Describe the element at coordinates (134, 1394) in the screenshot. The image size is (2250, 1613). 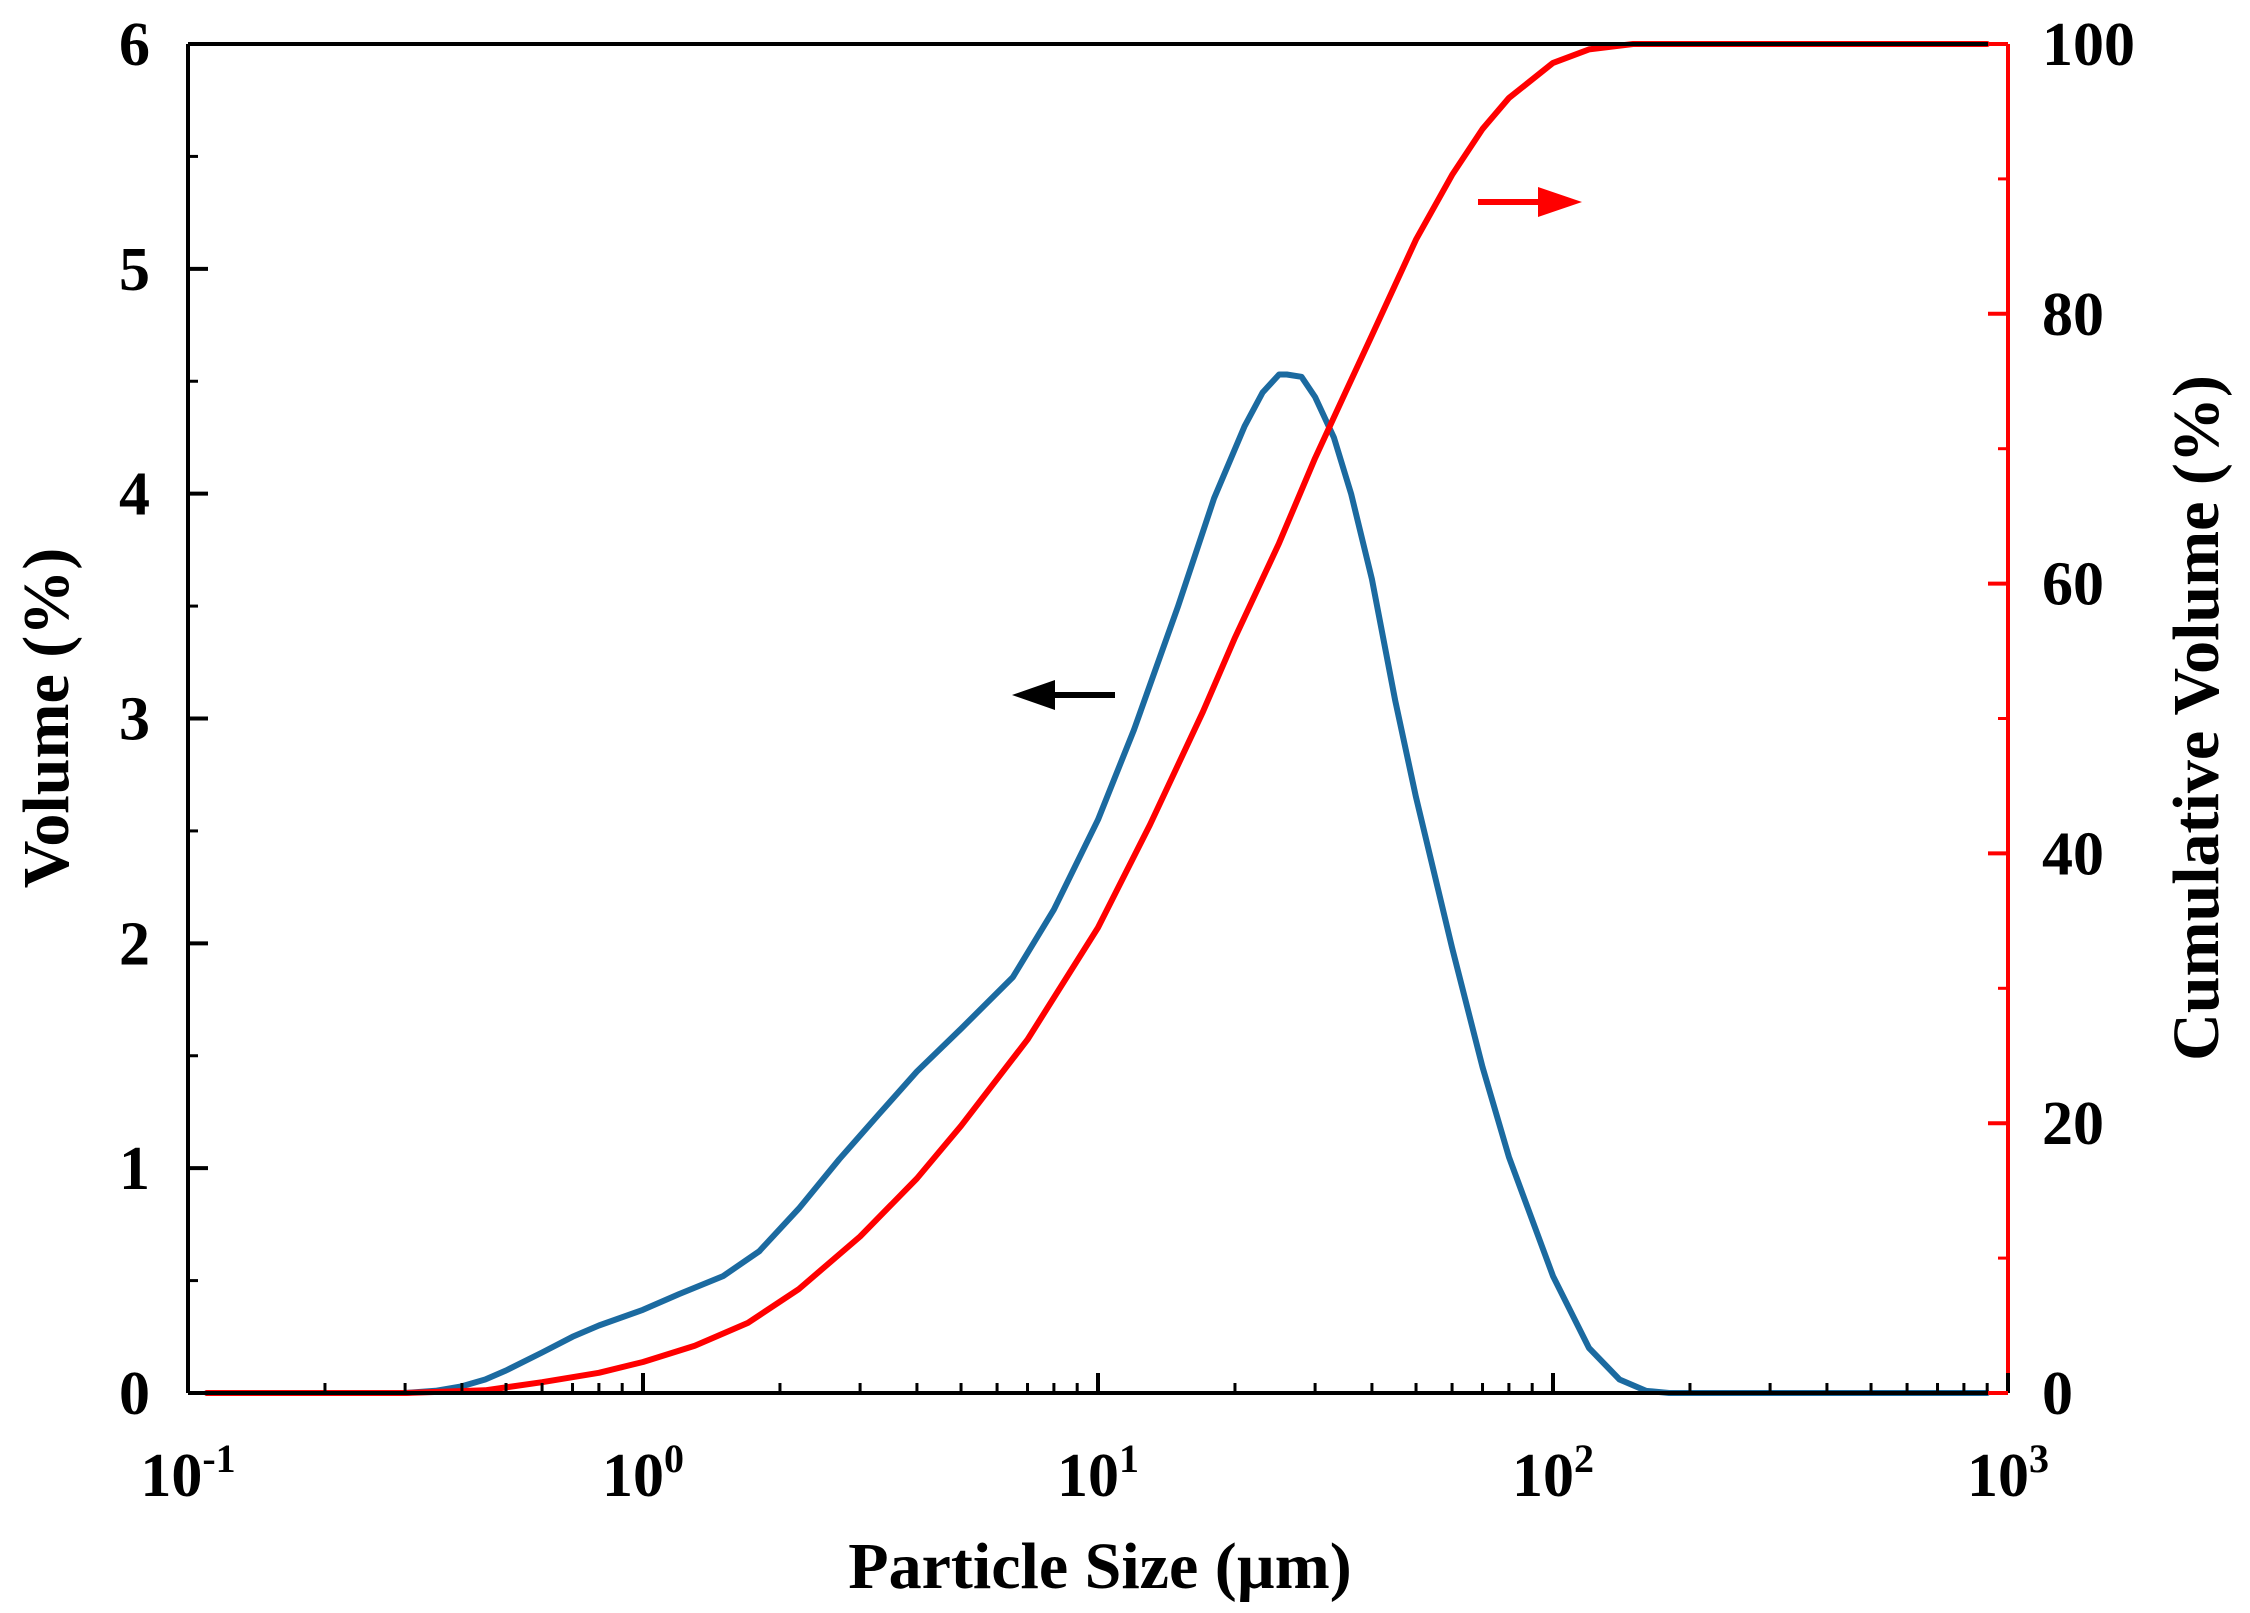
I see `y-left-tick-label: 0` at that location.